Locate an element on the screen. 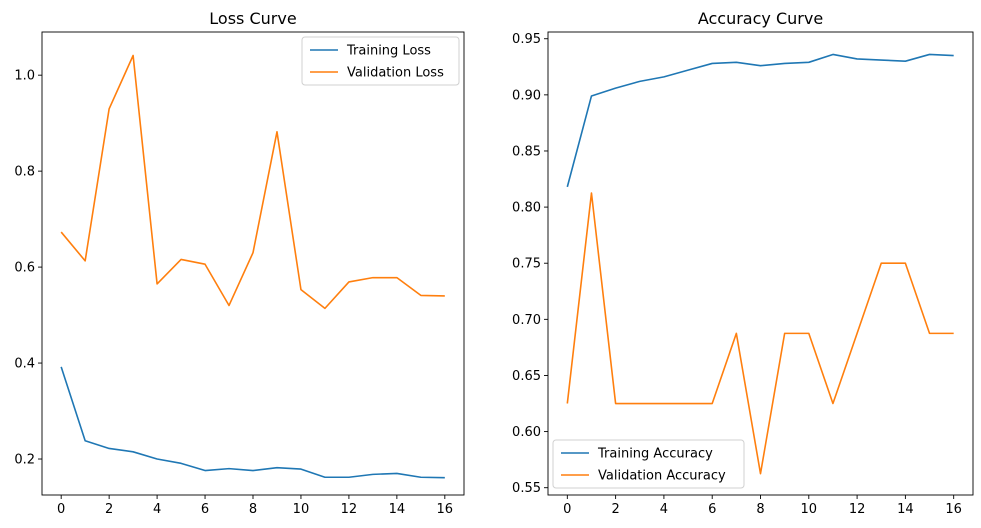 The width and height of the screenshot is (981, 528). legend: Training Loss Validation Loss is located at coordinates (380, 61).